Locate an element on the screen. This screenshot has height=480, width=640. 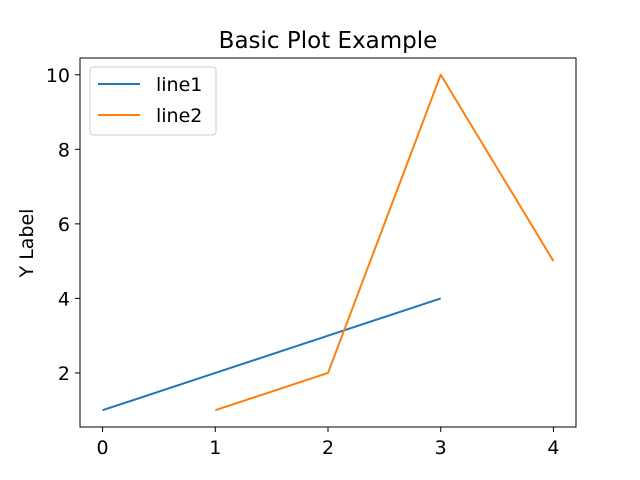
x-tick-label: 4 is located at coordinates (553, 448).